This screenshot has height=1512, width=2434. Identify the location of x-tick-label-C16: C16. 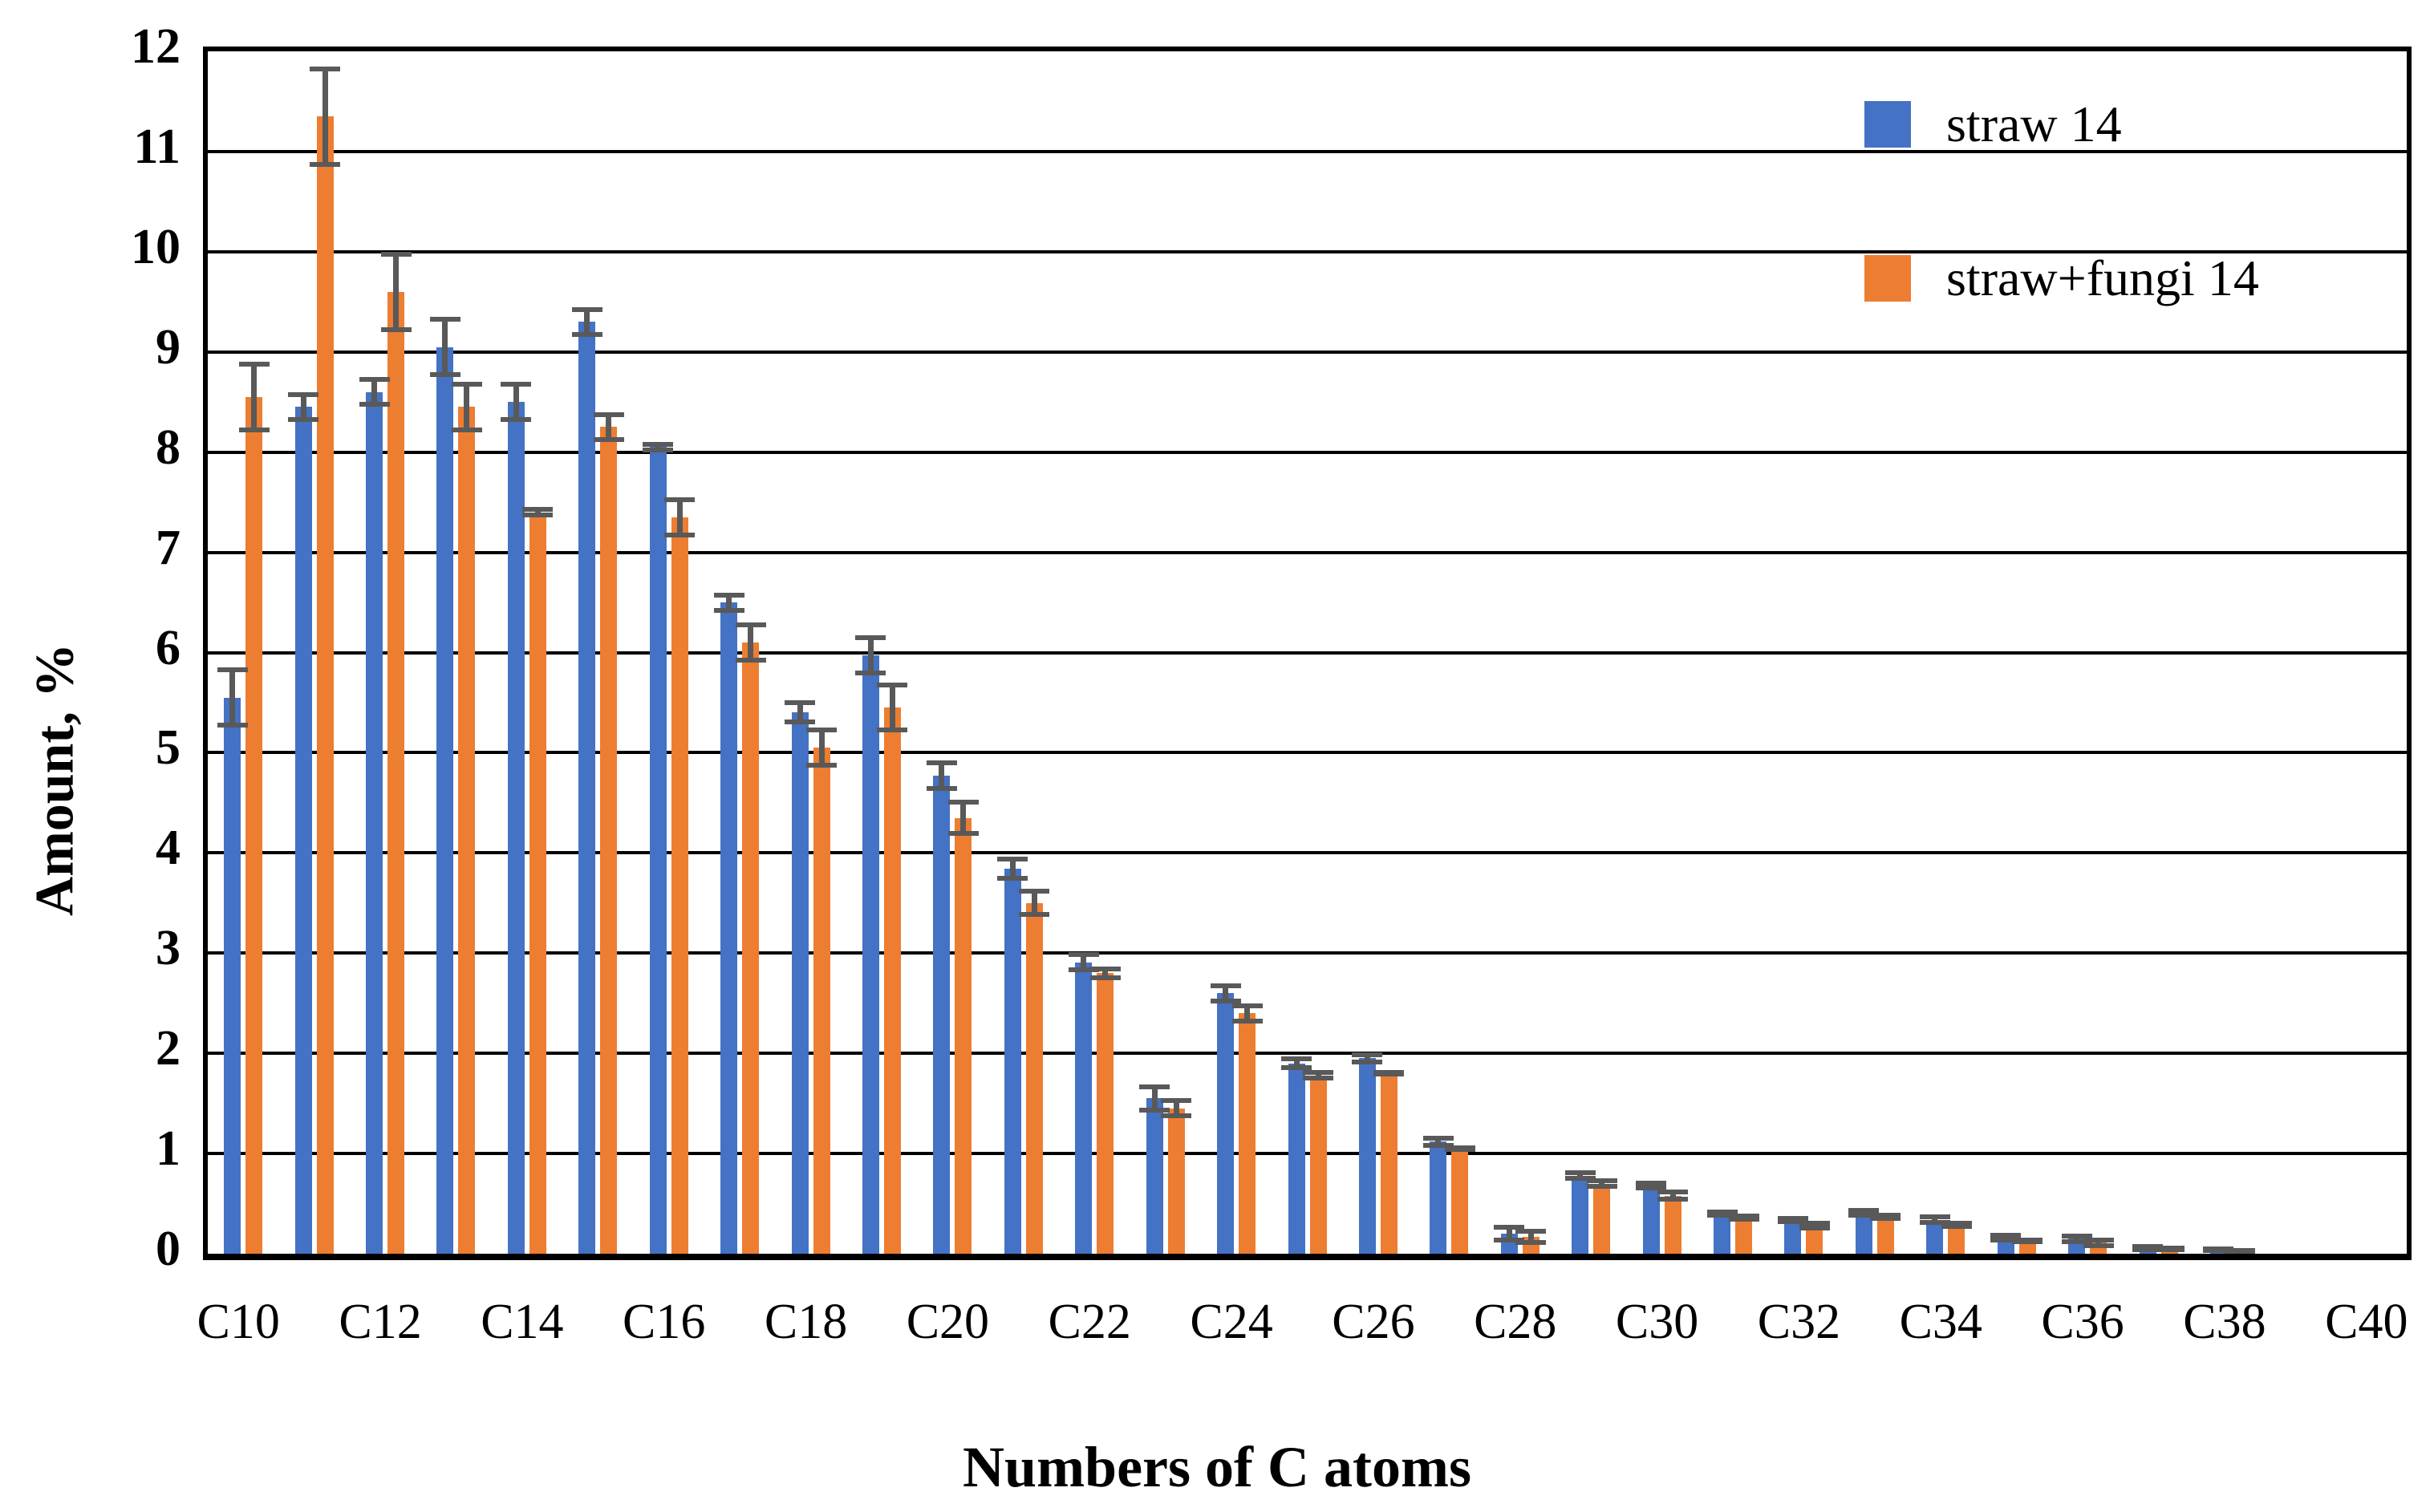
(664, 1322).